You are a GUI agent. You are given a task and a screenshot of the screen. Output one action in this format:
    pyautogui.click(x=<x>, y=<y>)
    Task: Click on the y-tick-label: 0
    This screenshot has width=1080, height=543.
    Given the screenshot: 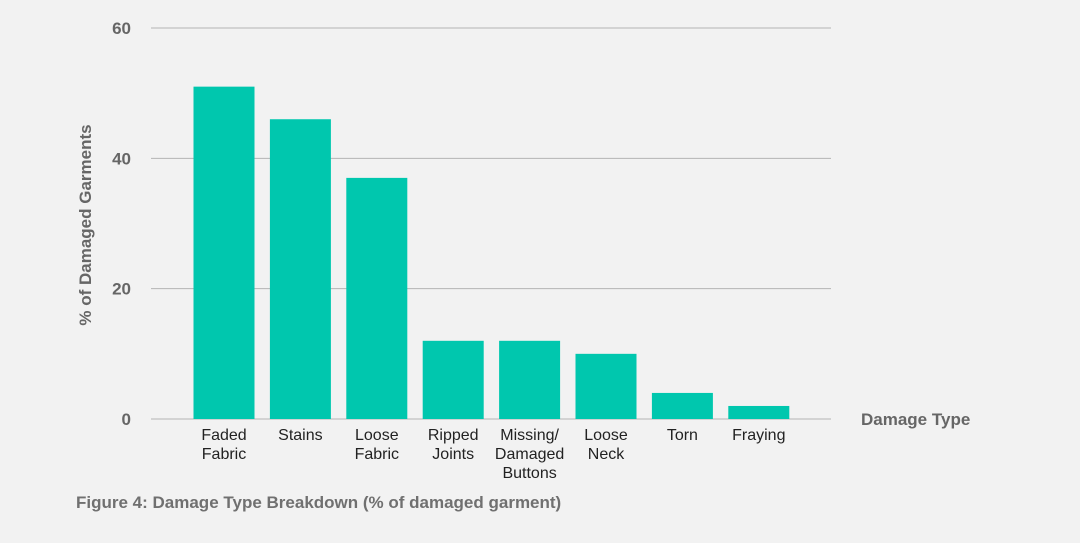 What is the action you would take?
    pyautogui.click(x=126, y=419)
    